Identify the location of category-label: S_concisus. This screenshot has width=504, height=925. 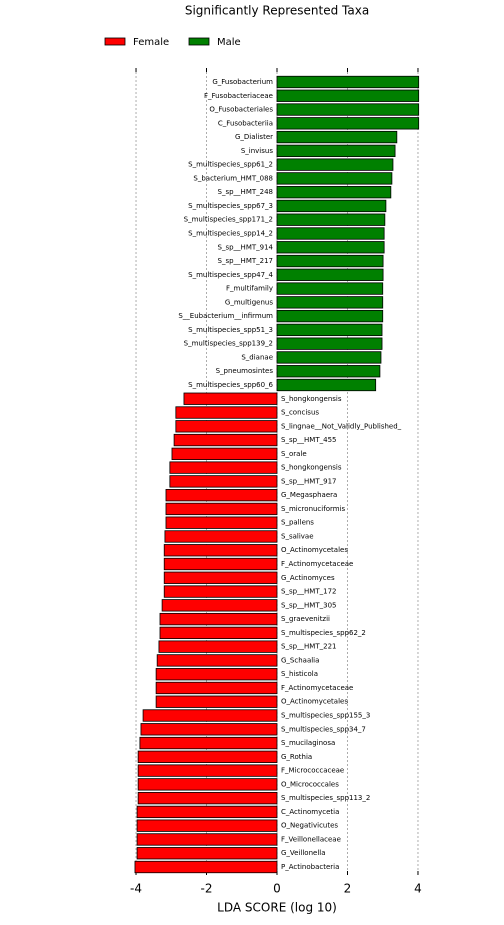
(300, 413).